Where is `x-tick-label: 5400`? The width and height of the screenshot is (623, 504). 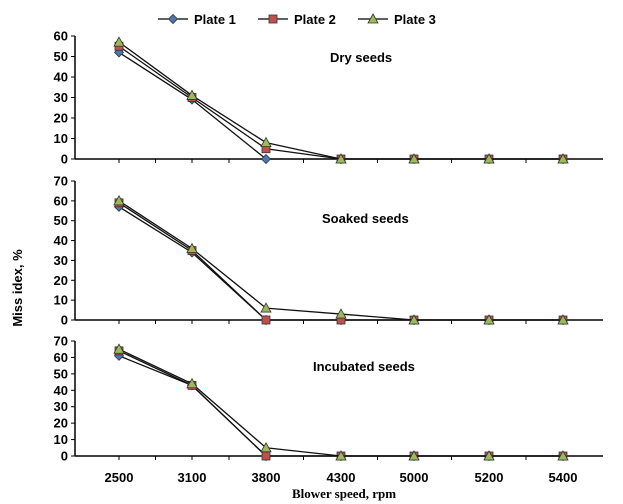 x-tick-label: 5400 is located at coordinates (563, 477).